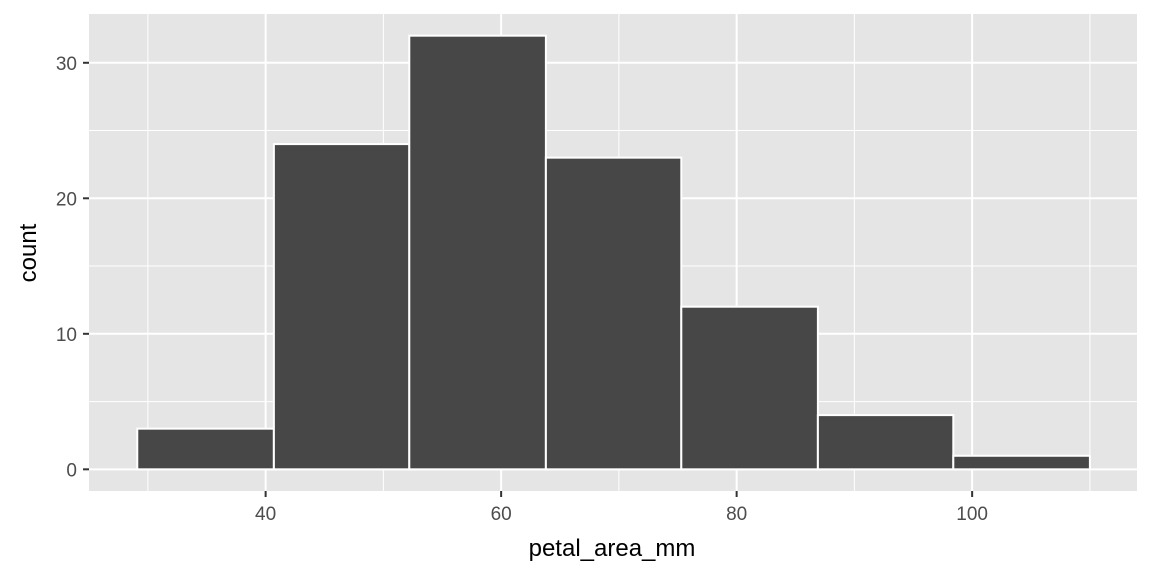 The image size is (1152, 576). I want to click on y-axis-title: count, so click(28, 252).